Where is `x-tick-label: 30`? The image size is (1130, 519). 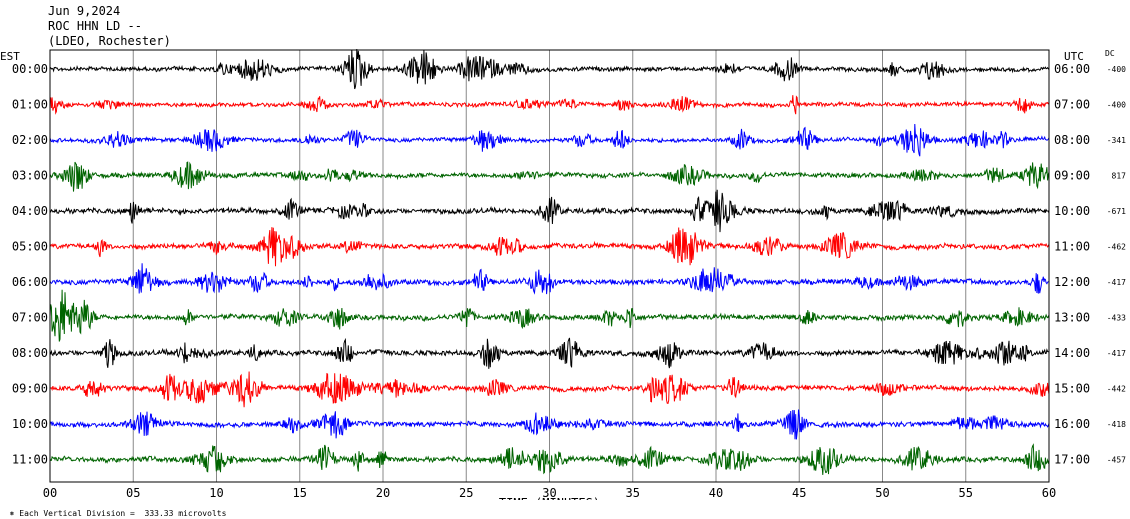 x-tick-label: 30 is located at coordinates (549, 493).